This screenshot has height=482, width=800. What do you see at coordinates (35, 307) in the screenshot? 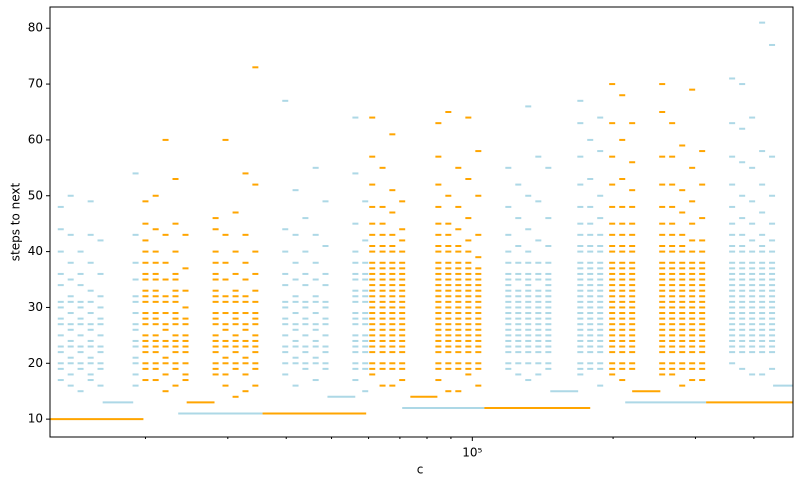
I see `y-tick-label: 30` at bounding box center [35, 307].